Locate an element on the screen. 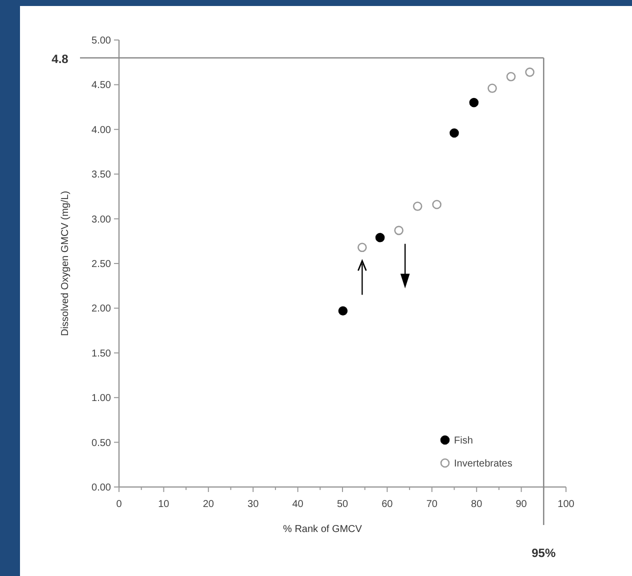 The image size is (632, 576). y-tick-label: 1.50 is located at coordinates (102, 354).